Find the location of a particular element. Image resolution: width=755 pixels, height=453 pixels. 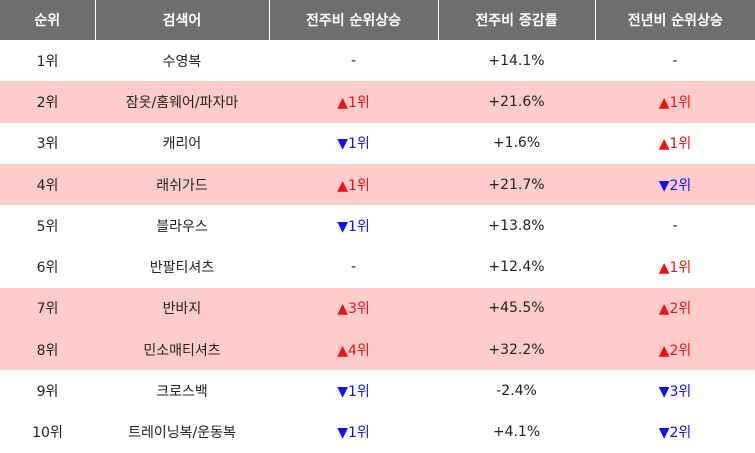

header-rank: 순위 is located at coordinates (48, 20).